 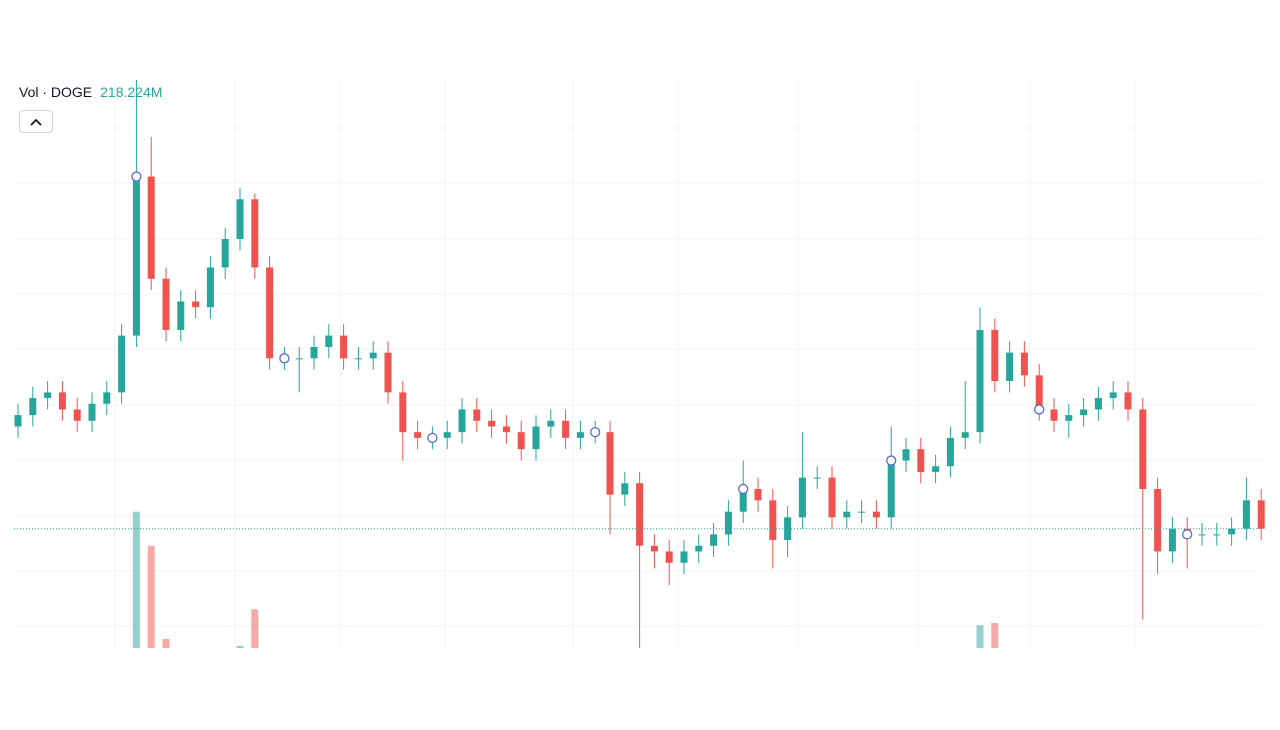 I want to click on collapse-button, so click(x=36, y=121).